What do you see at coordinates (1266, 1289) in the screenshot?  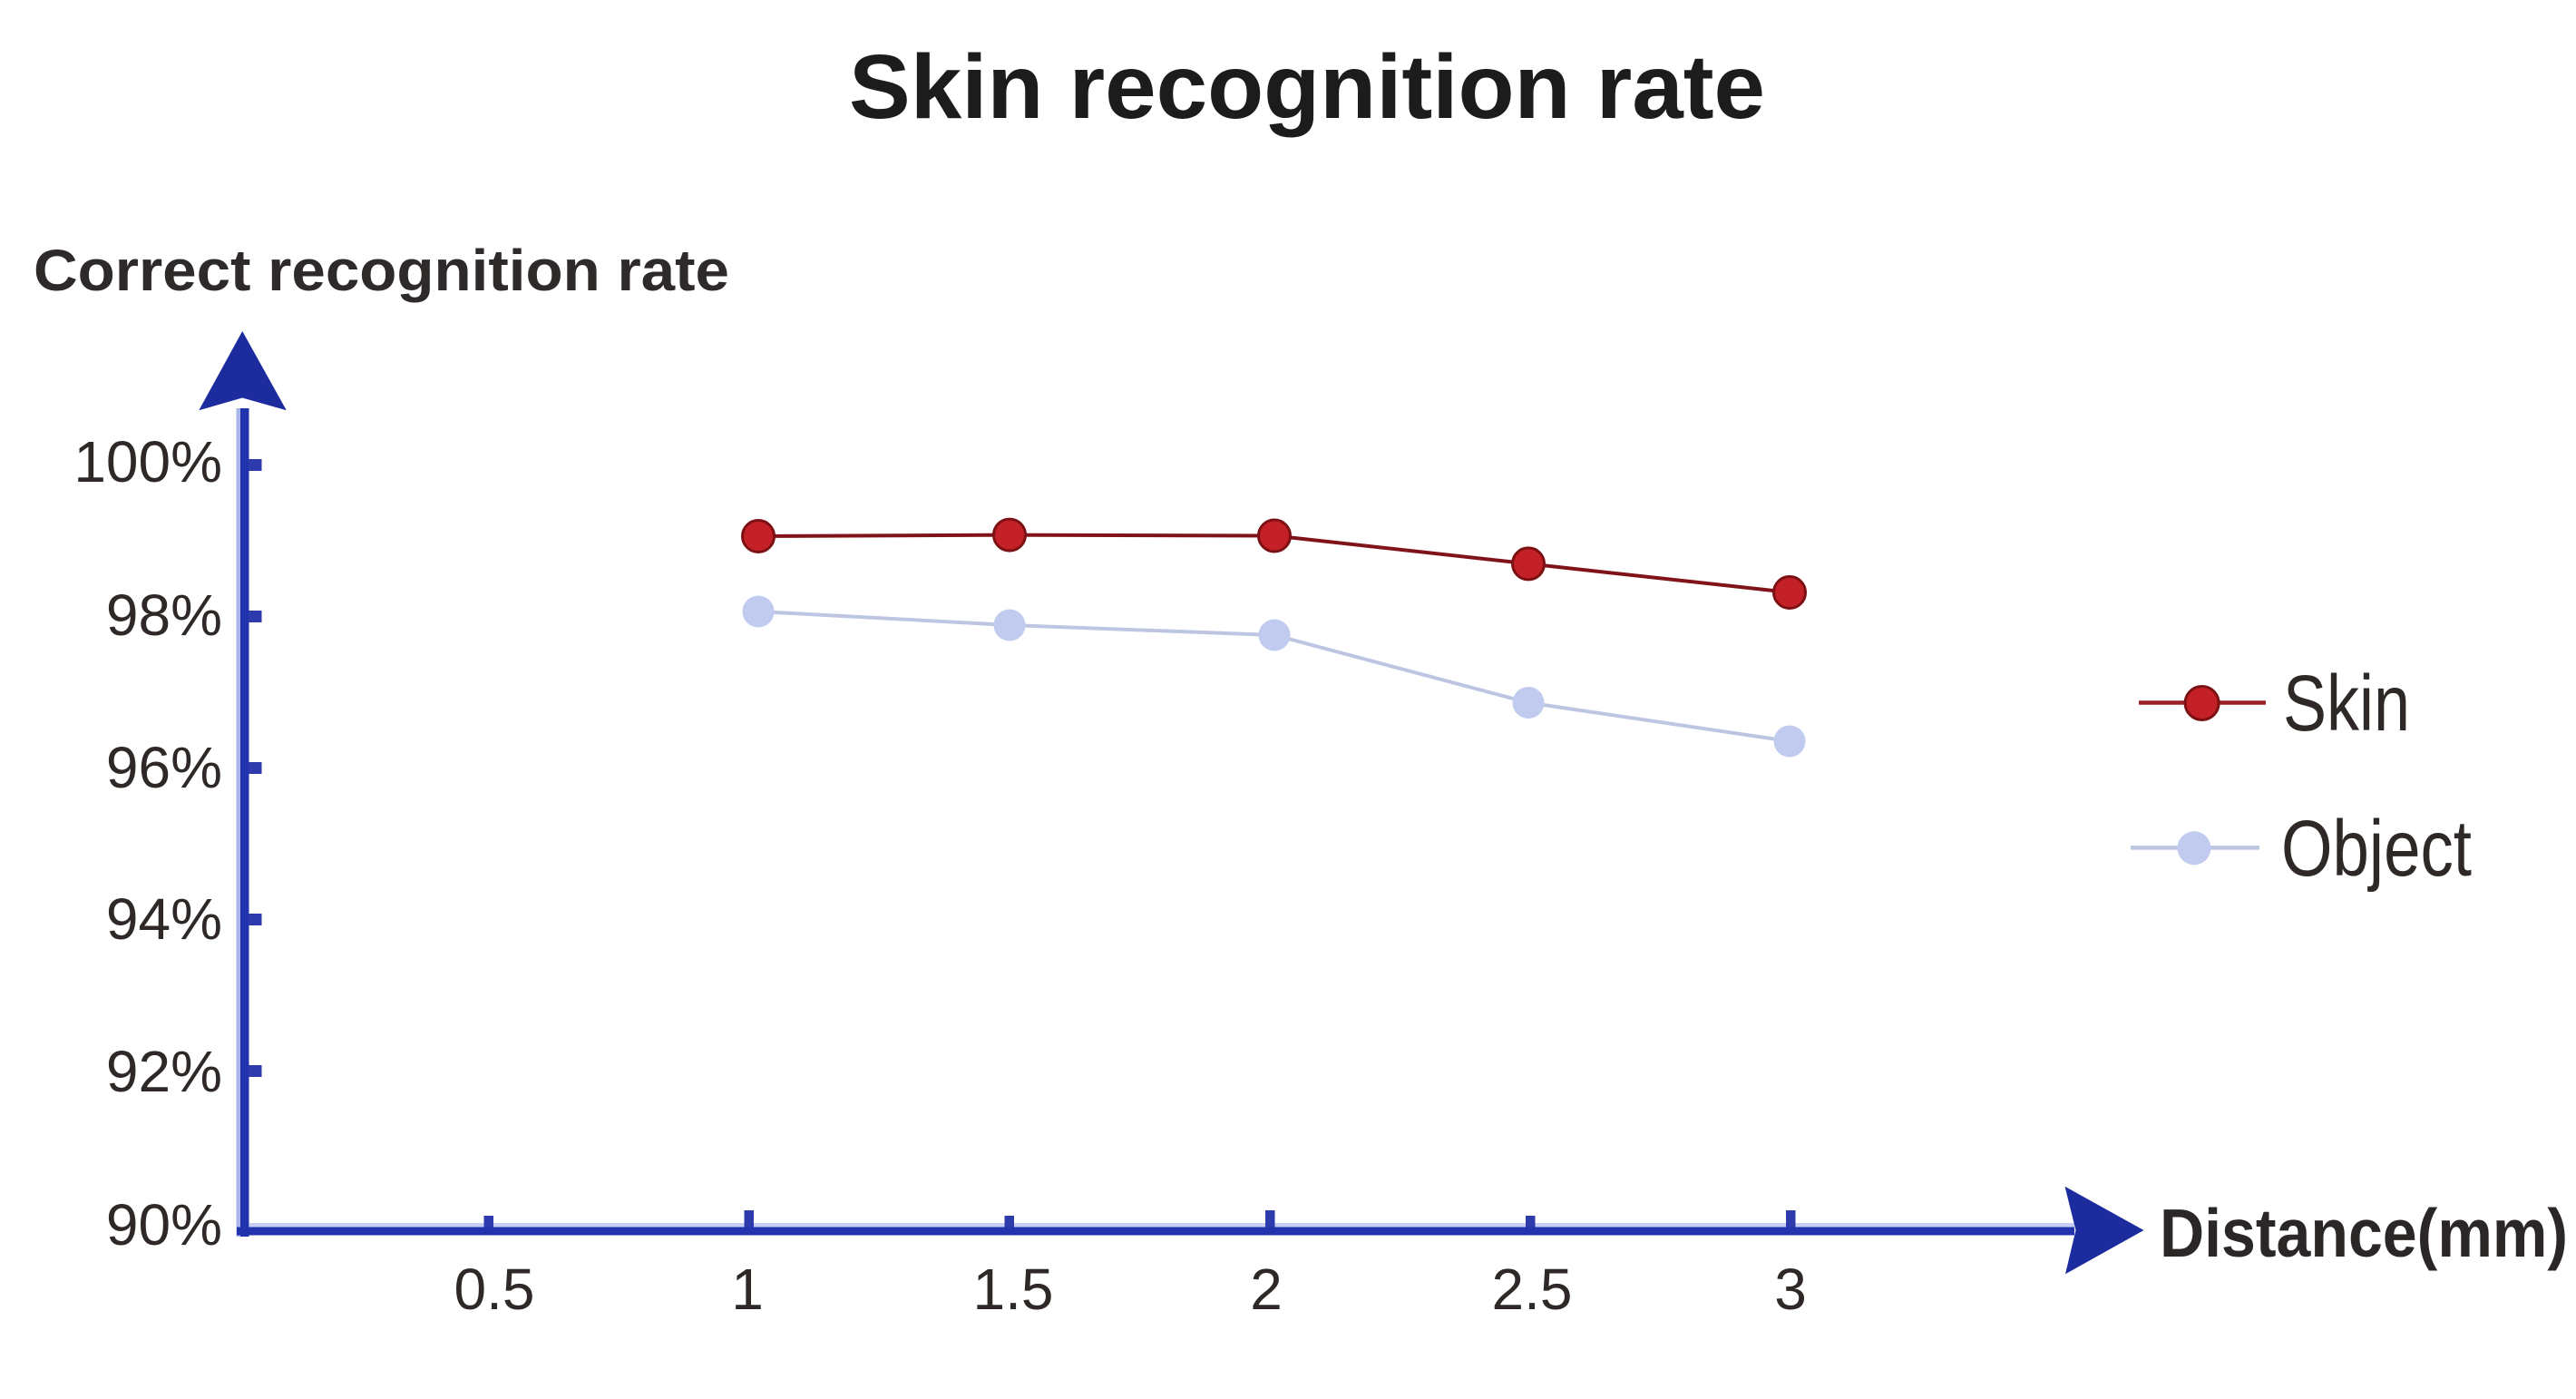 I see `svg-text: 2` at bounding box center [1266, 1289].